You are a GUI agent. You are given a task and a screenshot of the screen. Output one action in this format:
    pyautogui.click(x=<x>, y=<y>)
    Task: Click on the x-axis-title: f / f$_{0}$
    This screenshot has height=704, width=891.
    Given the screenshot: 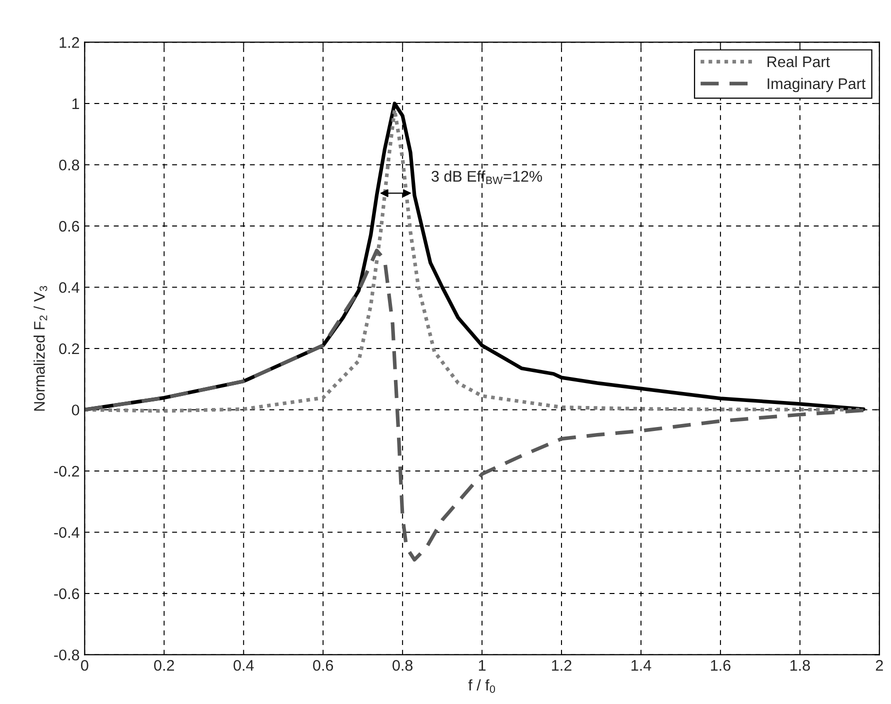 What is the action you would take?
    pyautogui.click(x=482, y=686)
    